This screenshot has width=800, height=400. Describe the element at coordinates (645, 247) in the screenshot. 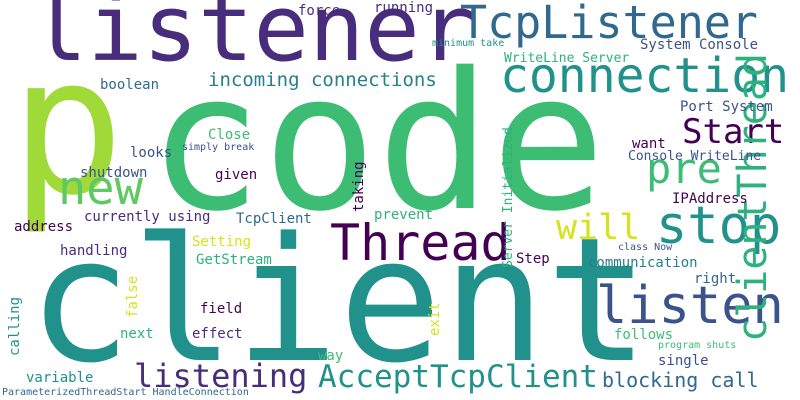

I see `word-class-Now: class Now` at that location.